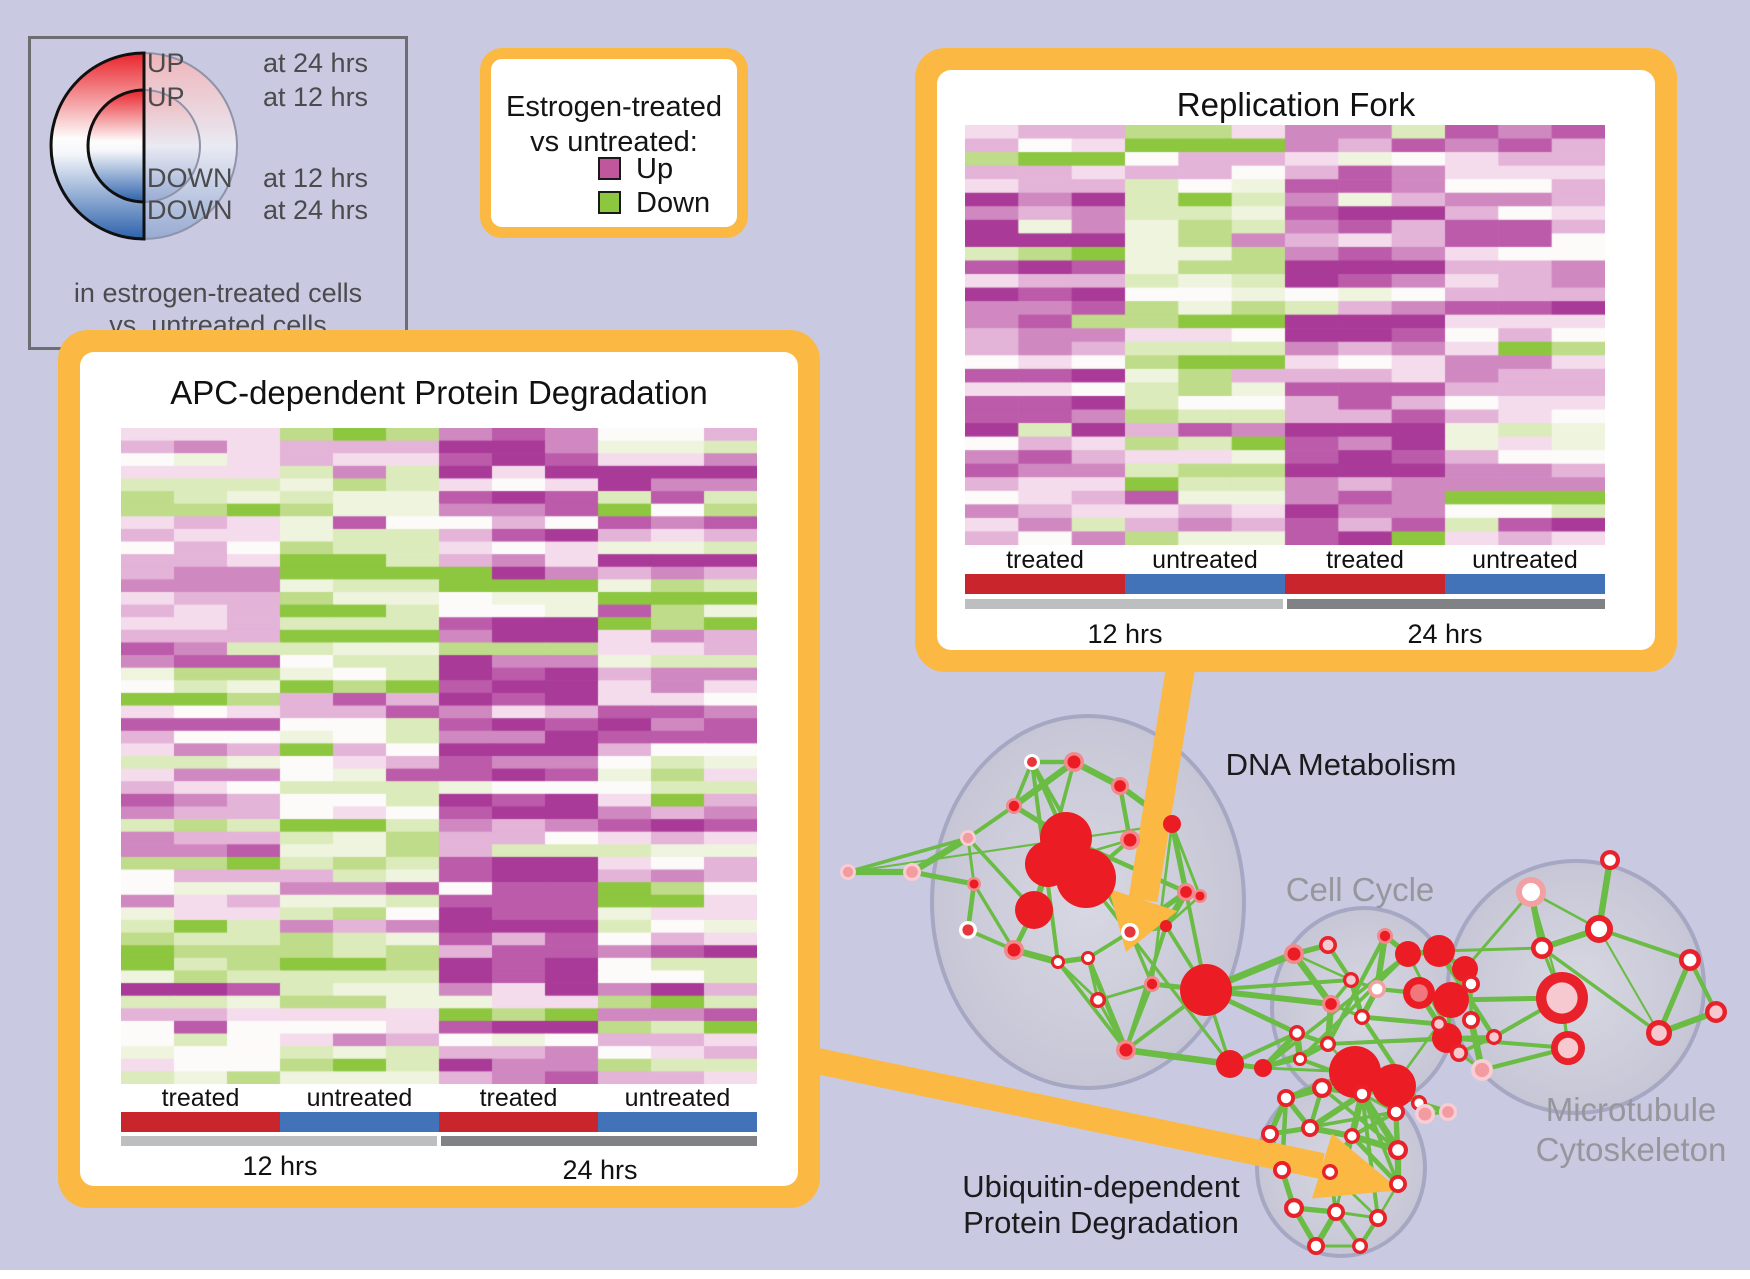  What do you see at coordinates (1101, 1222) in the screenshot?
I see `cluster-label-protein-degradation: Protein Degradation` at bounding box center [1101, 1222].